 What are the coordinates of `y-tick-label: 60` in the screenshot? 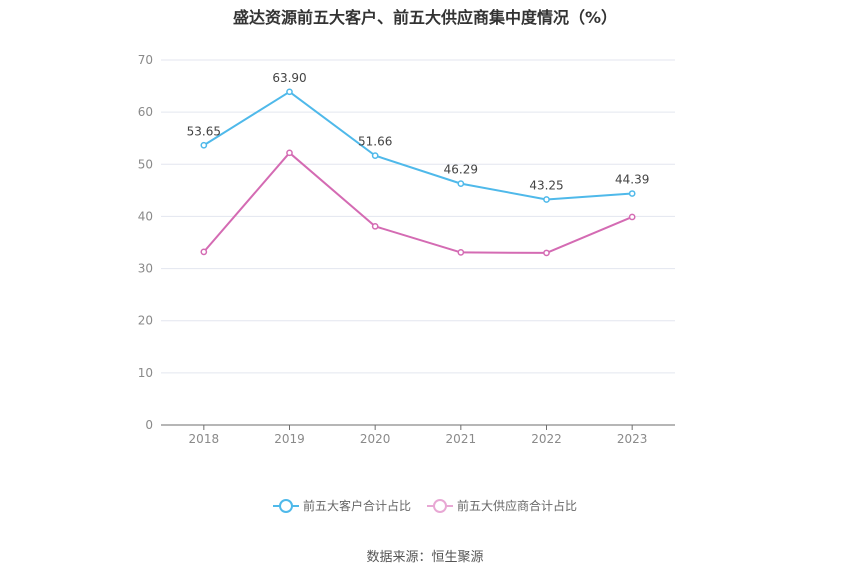 It's located at (145, 112).